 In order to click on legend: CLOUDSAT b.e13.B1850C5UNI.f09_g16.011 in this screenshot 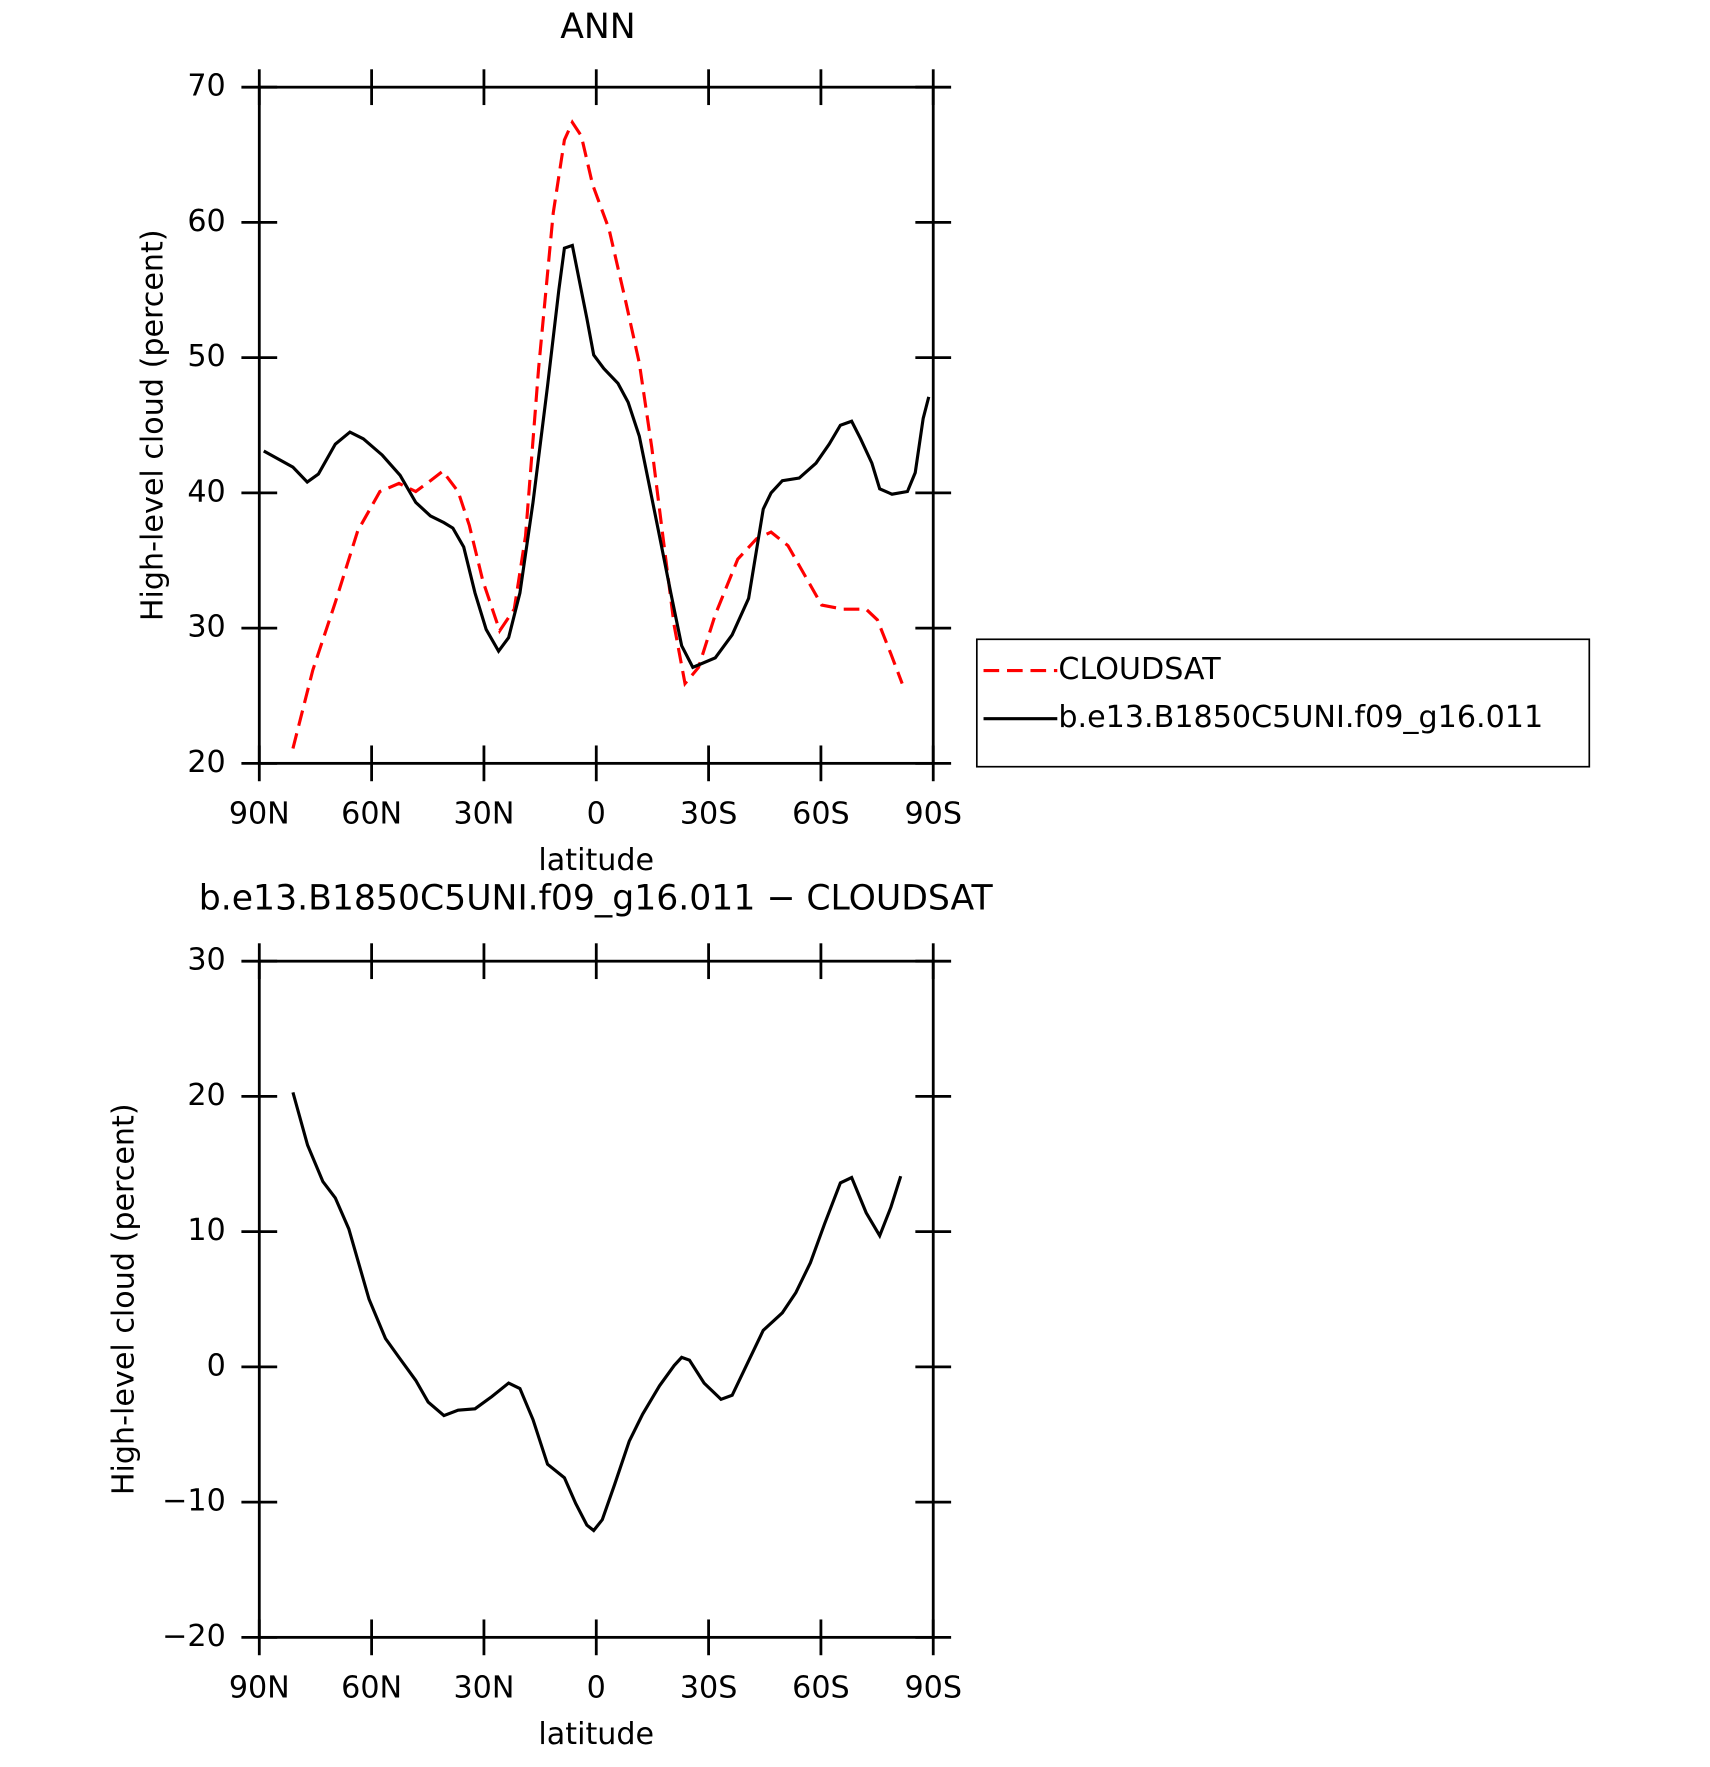, I will do `click(1283, 703)`.